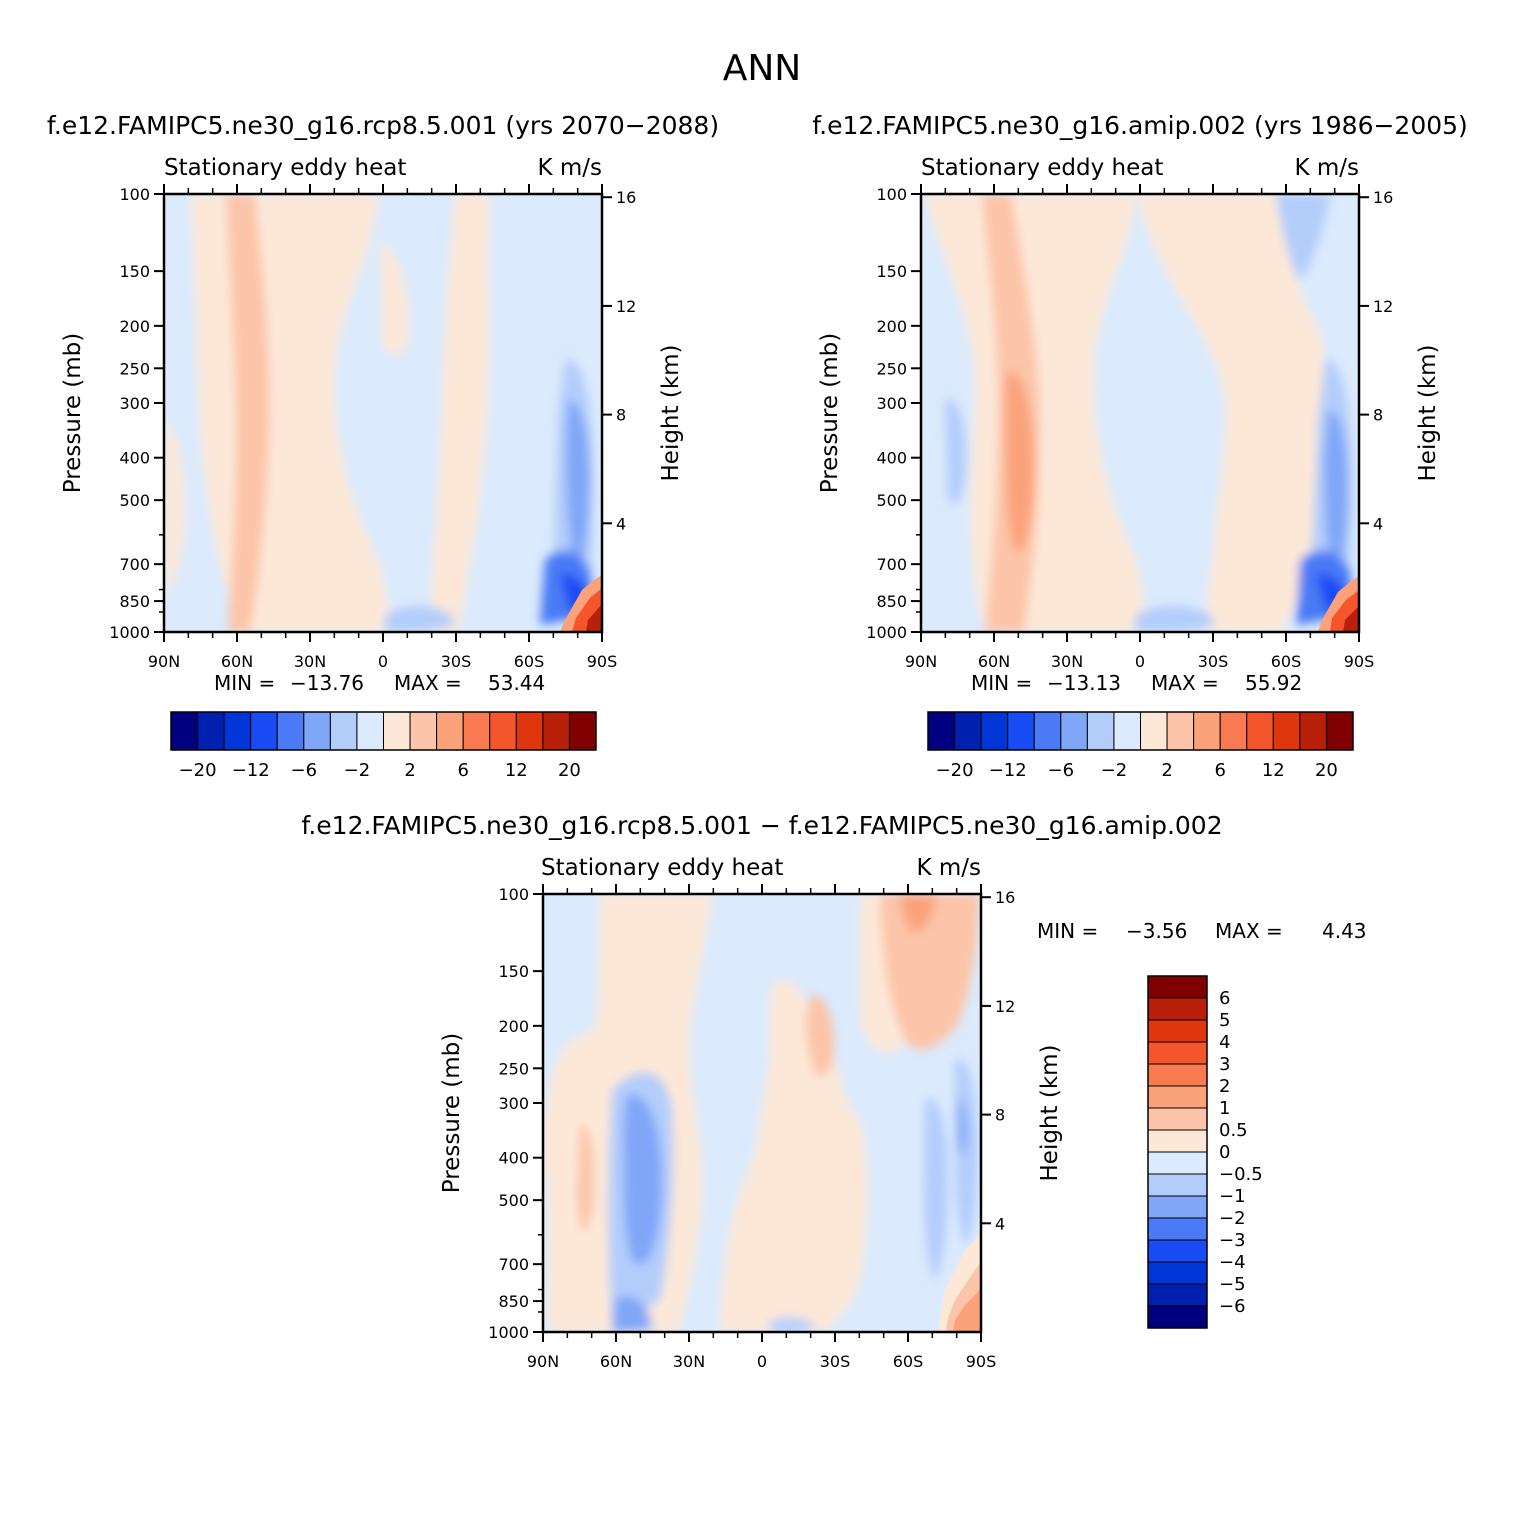 This screenshot has width=1524, height=1524. I want to click on min-label: MIN =, so click(1001, 683).